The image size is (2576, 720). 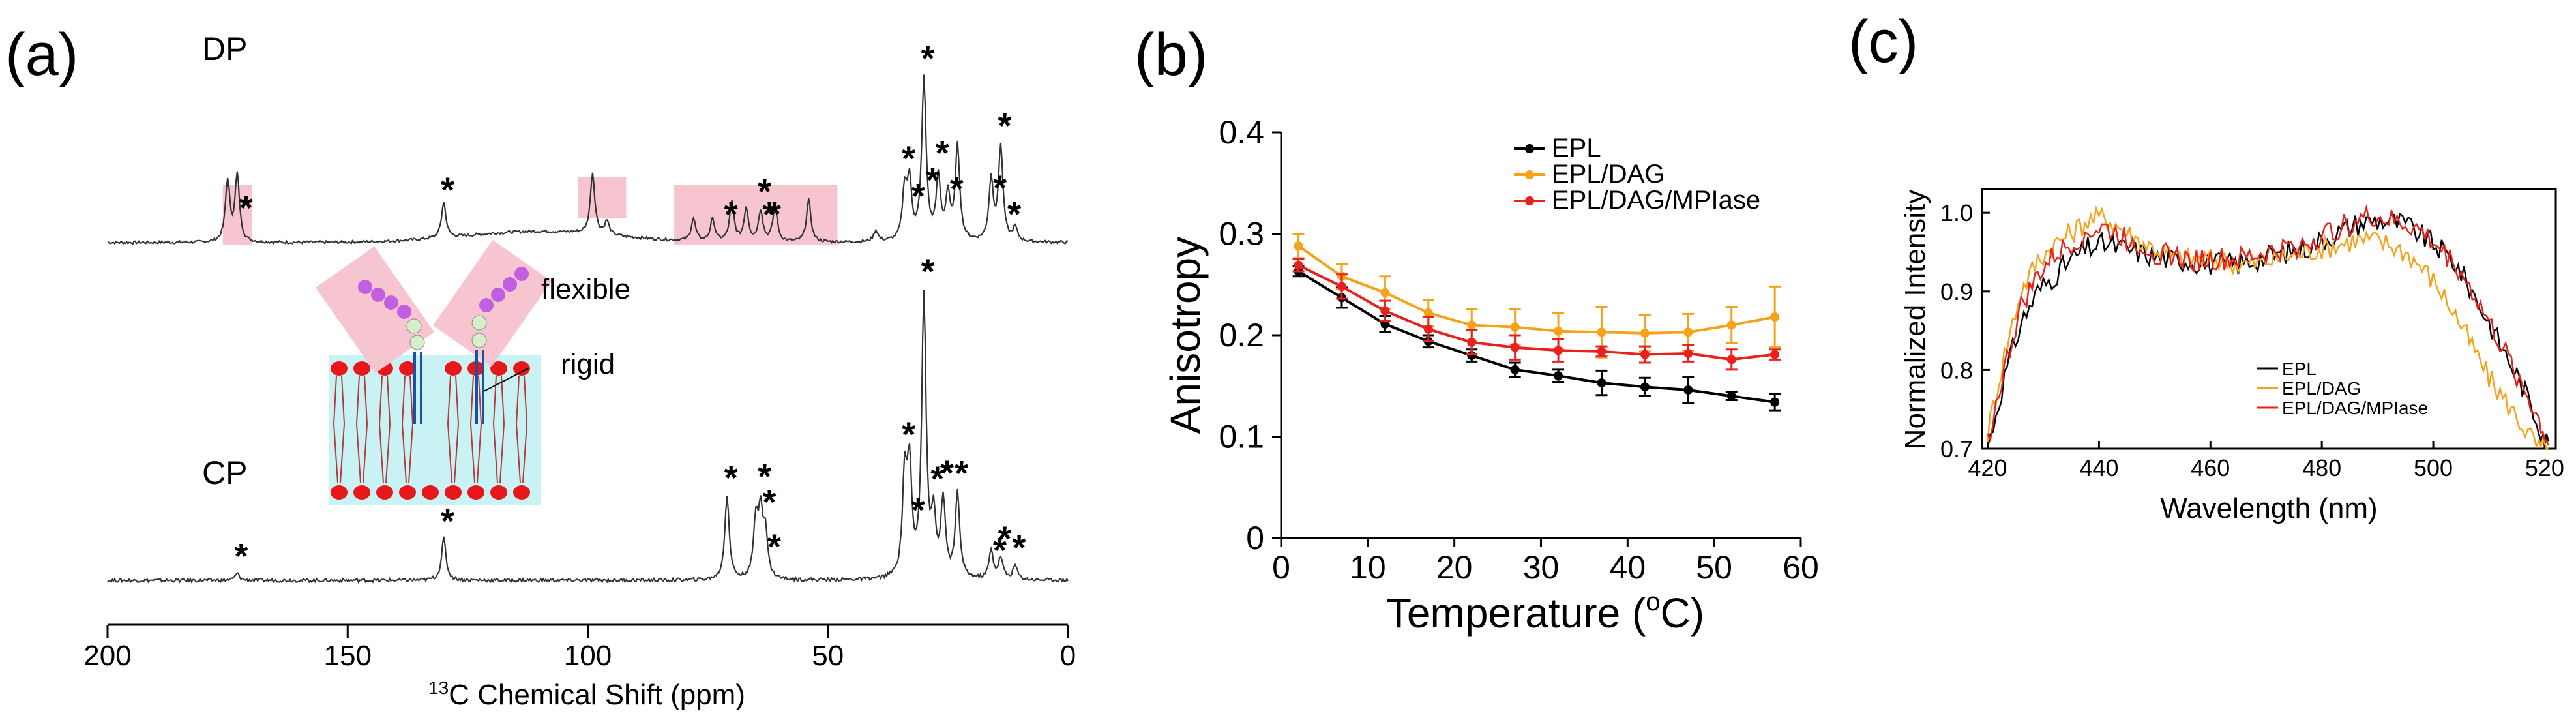 What do you see at coordinates (1608, 174) in the screenshot?
I see `b-legend-label: EPL/DAG` at bounding box center [1608, 174].